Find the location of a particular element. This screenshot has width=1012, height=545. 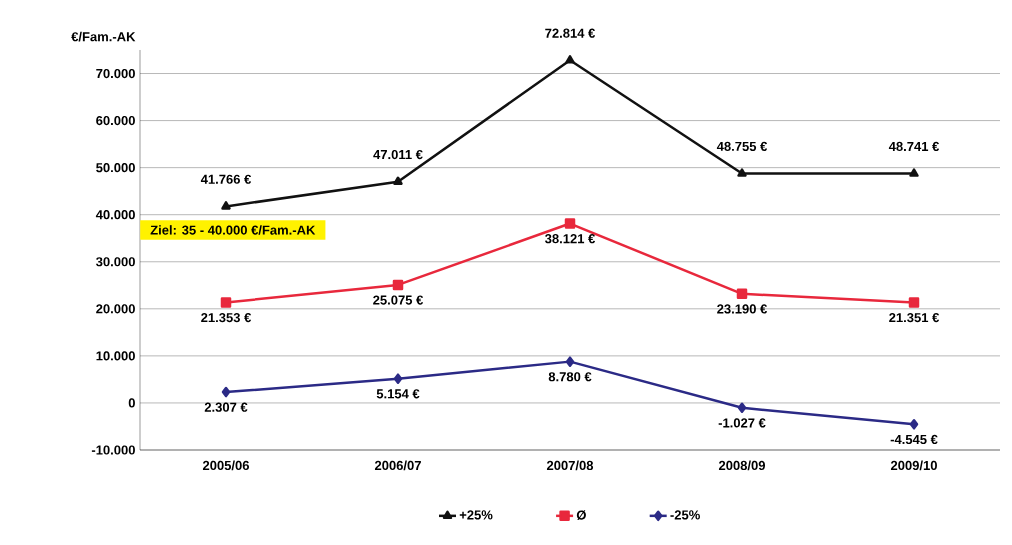

data-label: 72.814 € is located at coordinates (570, 33).